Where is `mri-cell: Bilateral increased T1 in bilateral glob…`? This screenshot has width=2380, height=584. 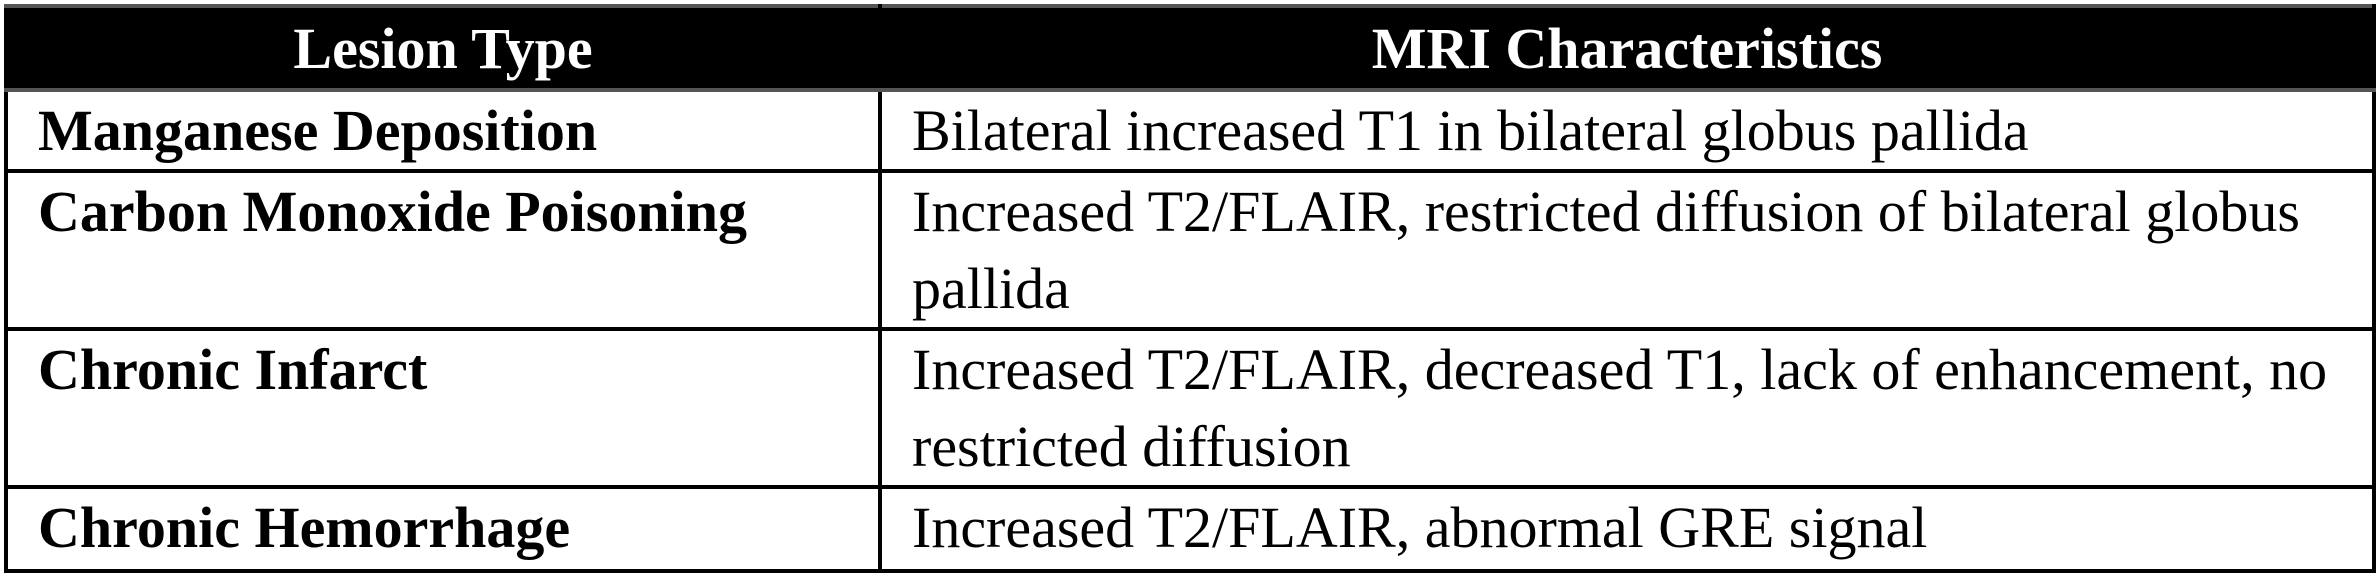 mri-cell: Bilateral increased T1 in bilateral glob… is located at coordinates (1627, 130).